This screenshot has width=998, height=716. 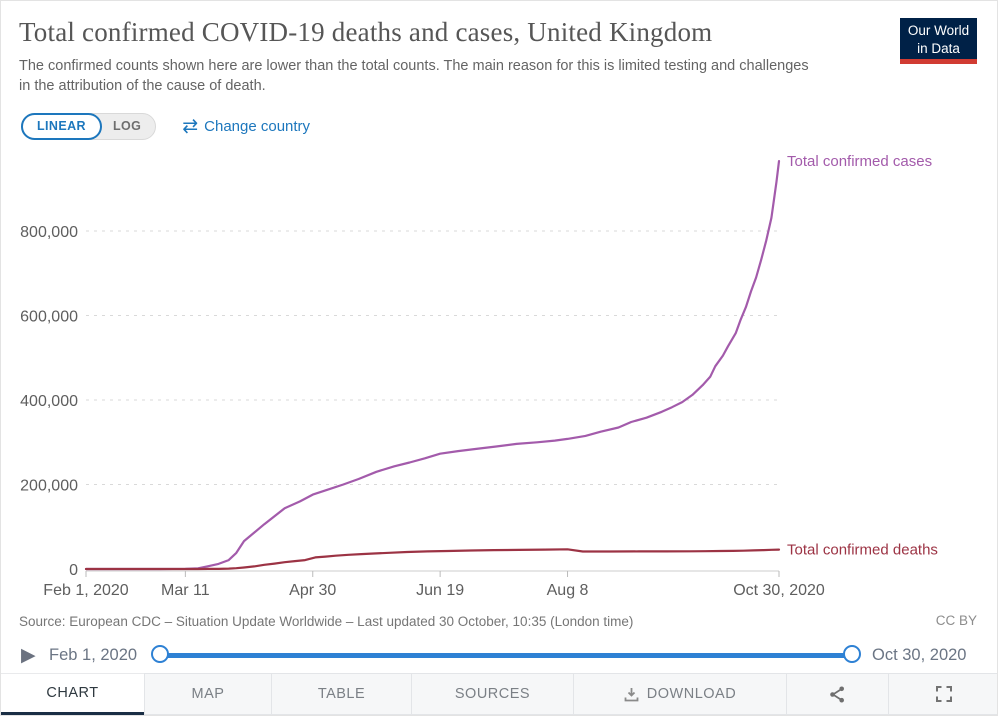 I want to click on y-axis-tick-label: 400,000, so click(x=49, y=401).